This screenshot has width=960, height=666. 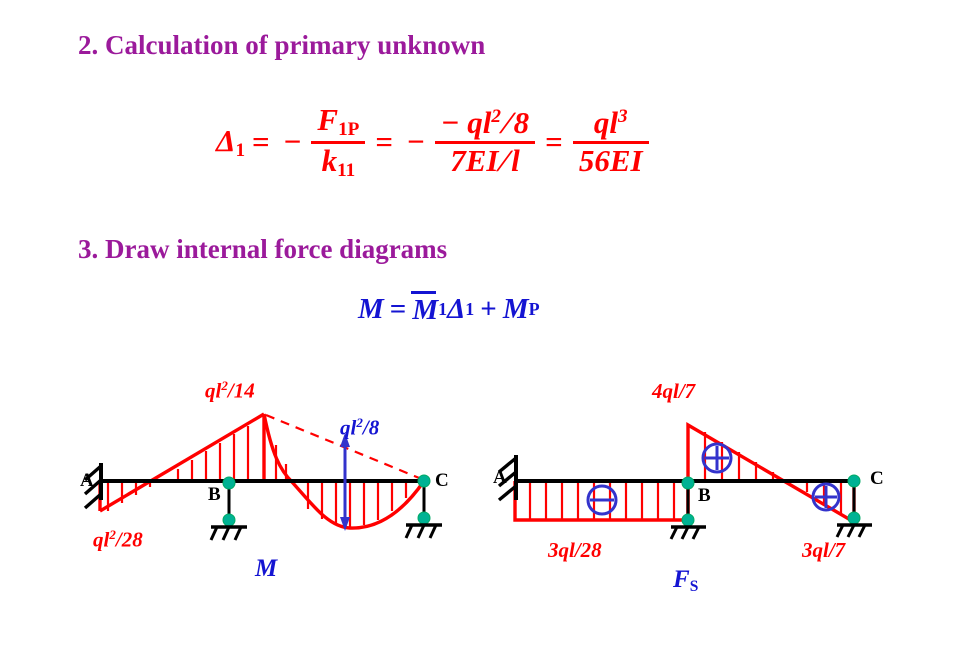 What do you see at coordinates (118, 539) in the screenshot?
I see `moment-support-label: ql2/28` at bounding box center [118, 539].